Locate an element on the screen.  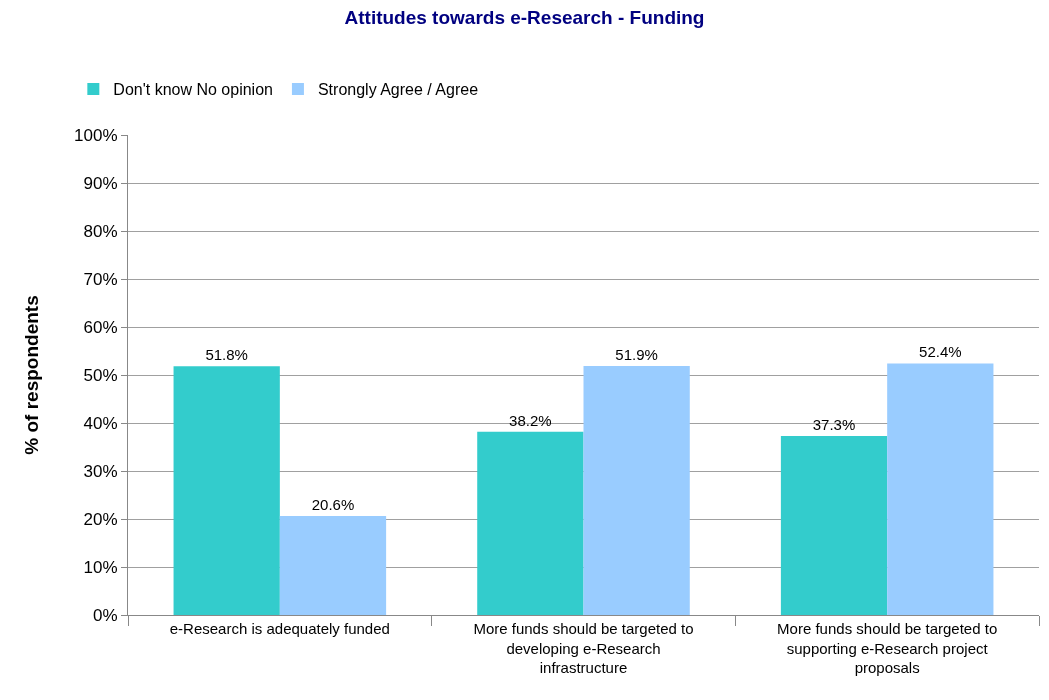
y-tick-label: 70% is located at coordinates (100, 279).